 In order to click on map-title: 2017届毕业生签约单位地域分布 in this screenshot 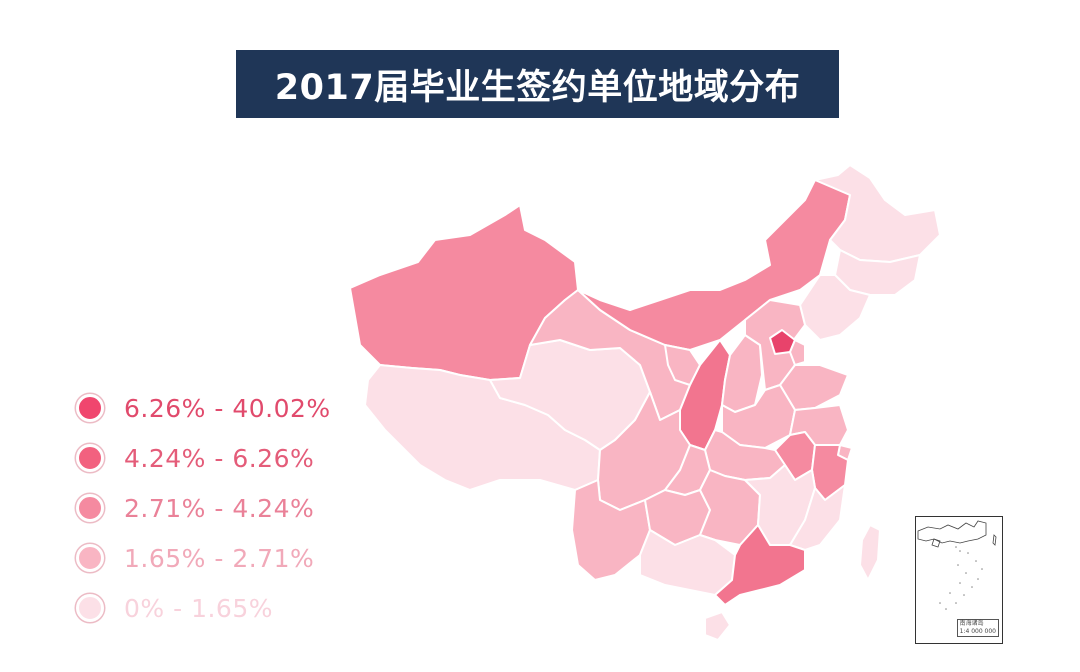, I will do `click(537, 87)`.